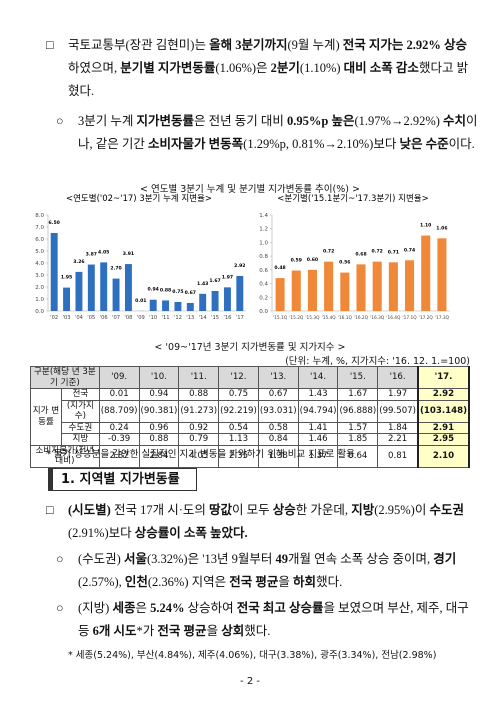 Image resolution: width=500 pixels, height=707 pixels. What do you see at coordinates (54, 223) in the screenshot?
I see `value-label: 6.50` at bounding box center [54, 223].